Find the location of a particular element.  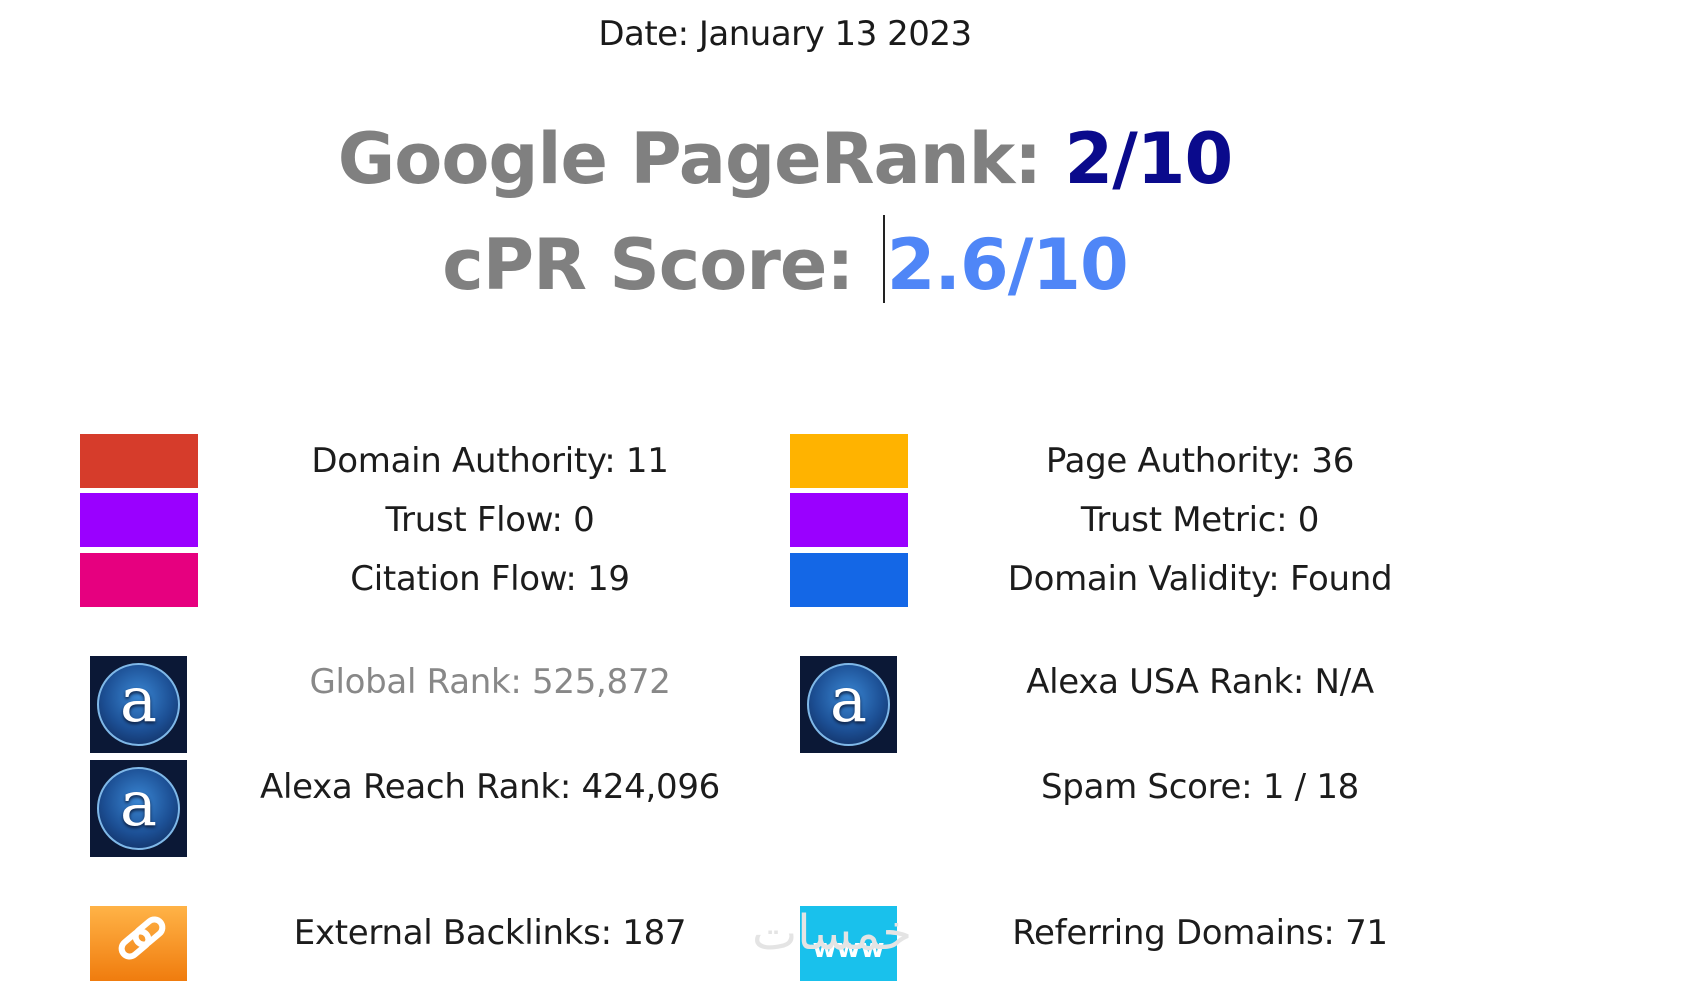

external-backlinks-text: External Backlinks: 187 is located at coordinates (490, 933).